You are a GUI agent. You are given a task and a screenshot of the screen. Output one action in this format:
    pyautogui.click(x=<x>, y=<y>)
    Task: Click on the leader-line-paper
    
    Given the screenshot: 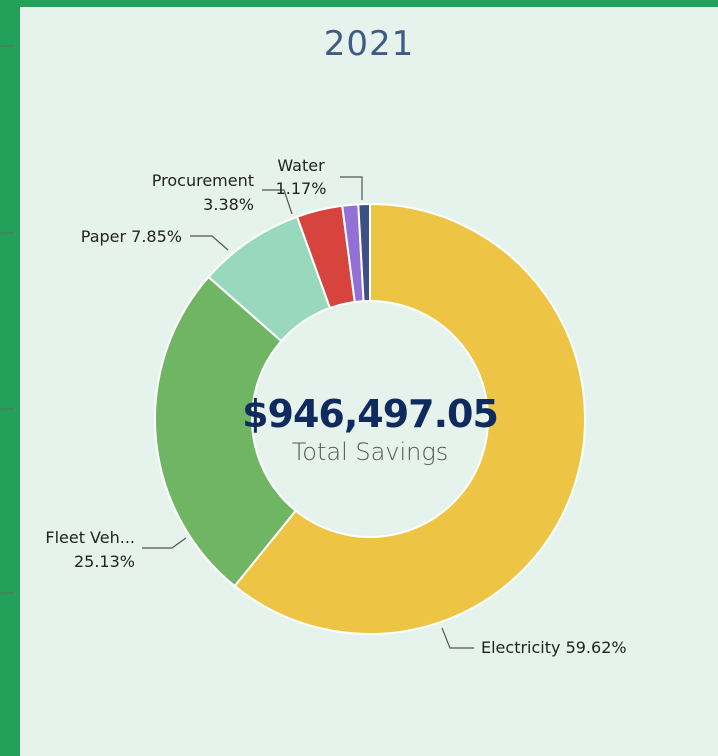 What is the action you would take?
    pyautogui.click(x=209, y=243)
    